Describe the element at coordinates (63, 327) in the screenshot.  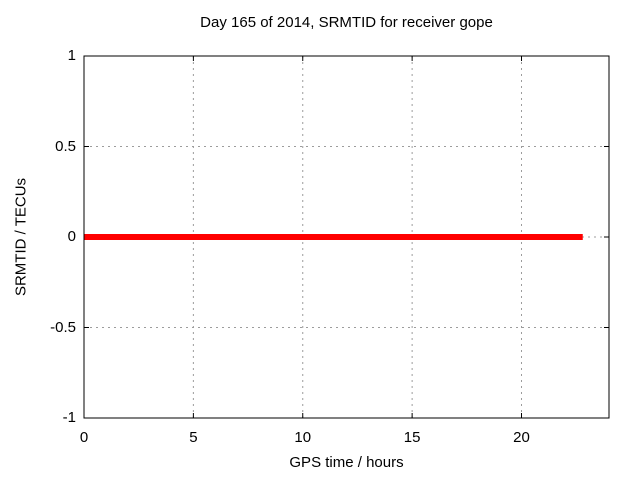
I see `y-tick-label: -0.5` at that location.